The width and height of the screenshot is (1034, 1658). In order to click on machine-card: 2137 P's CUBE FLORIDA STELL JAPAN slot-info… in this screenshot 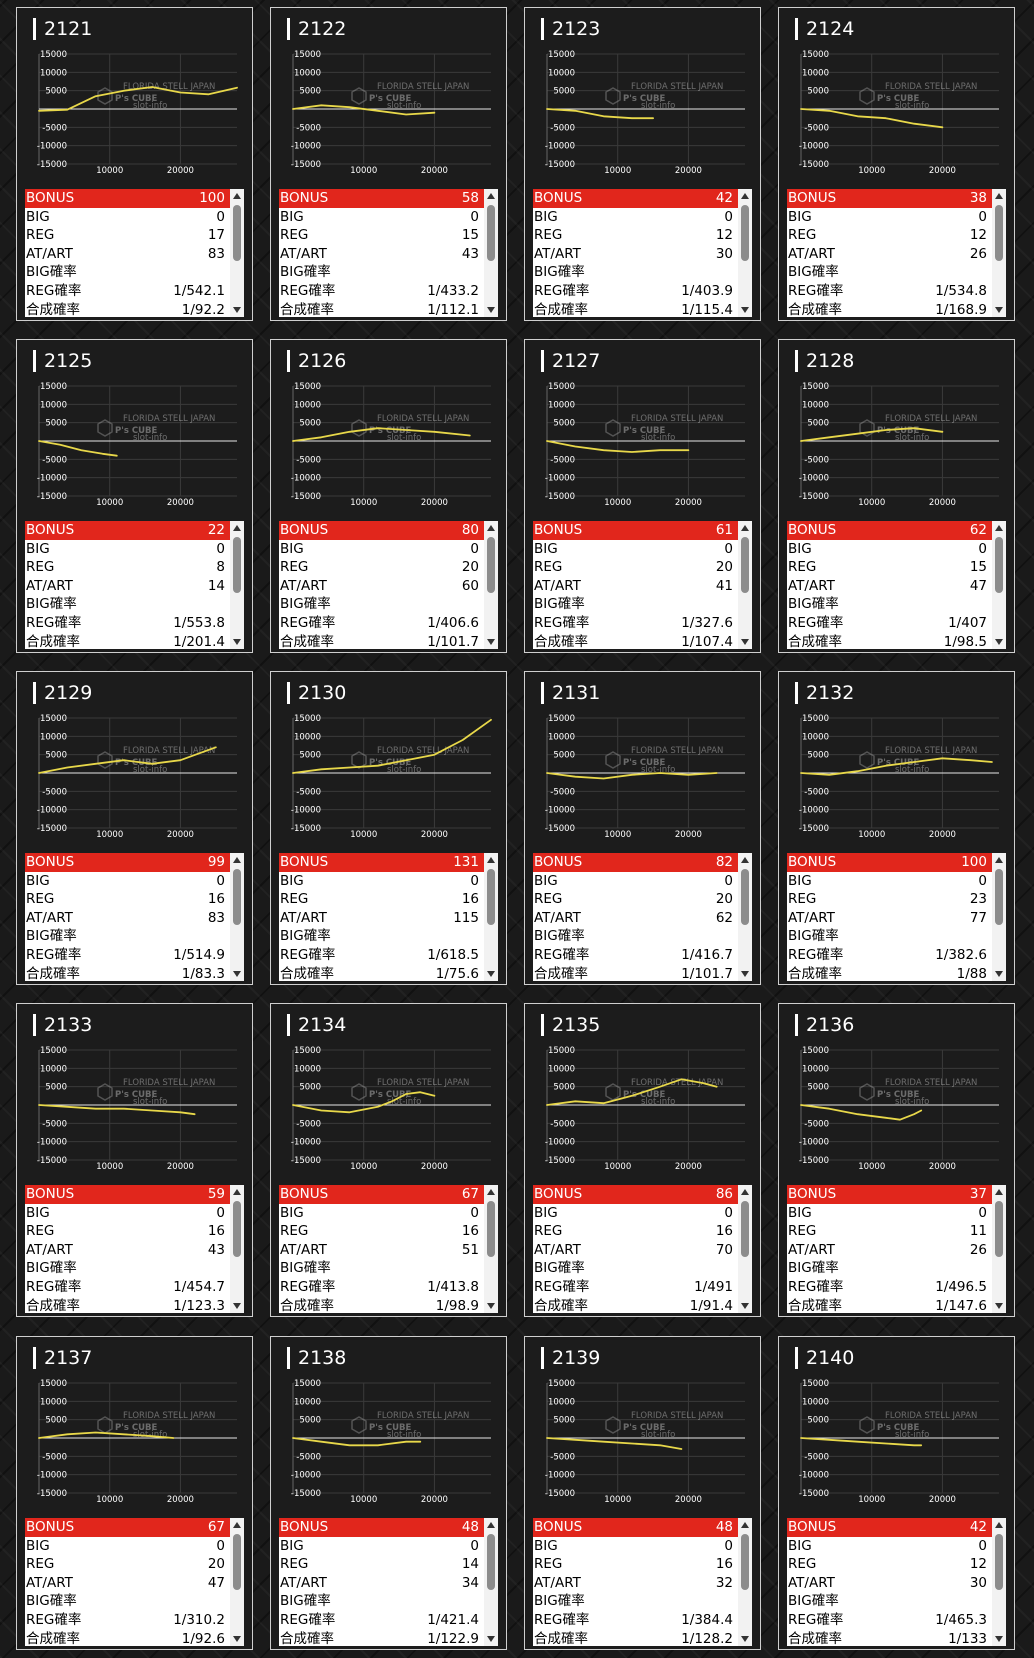, I will do `click(134, 1493)`.